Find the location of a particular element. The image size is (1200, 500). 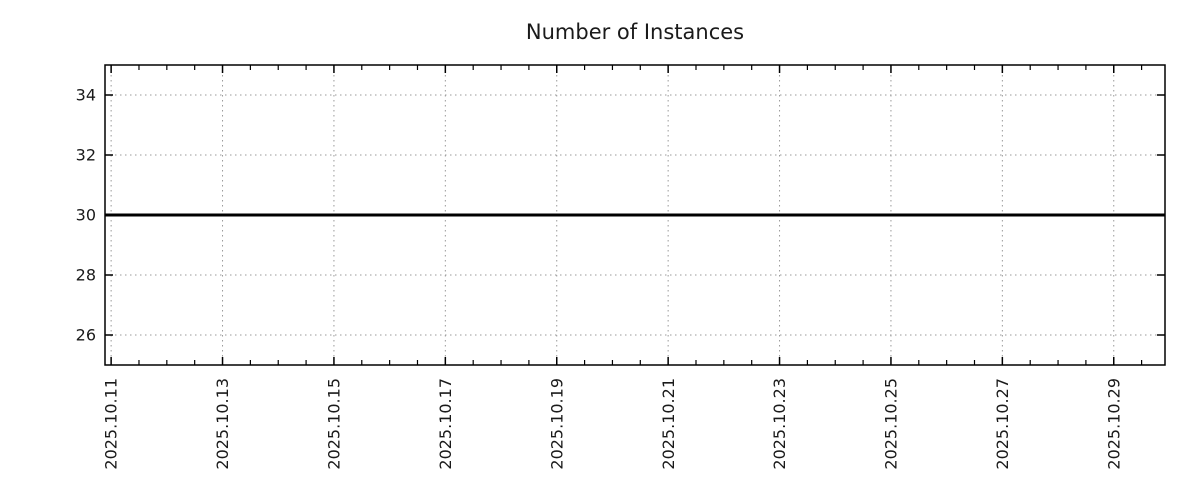

x-tick-label: 2025.10.11 is located at coordinates (111, 424).